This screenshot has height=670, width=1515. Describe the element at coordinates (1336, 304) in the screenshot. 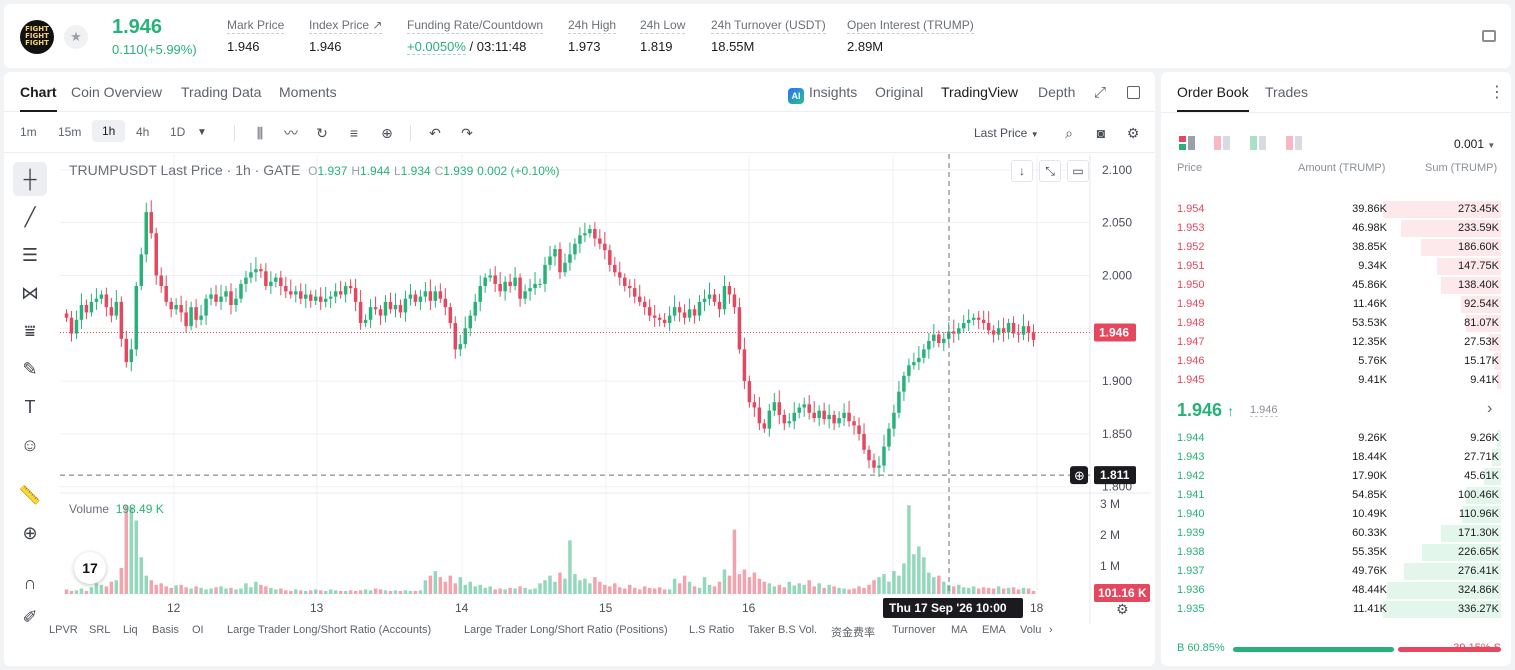

I see `ask-row: 1.949 11.46K 92.54K` at that location.